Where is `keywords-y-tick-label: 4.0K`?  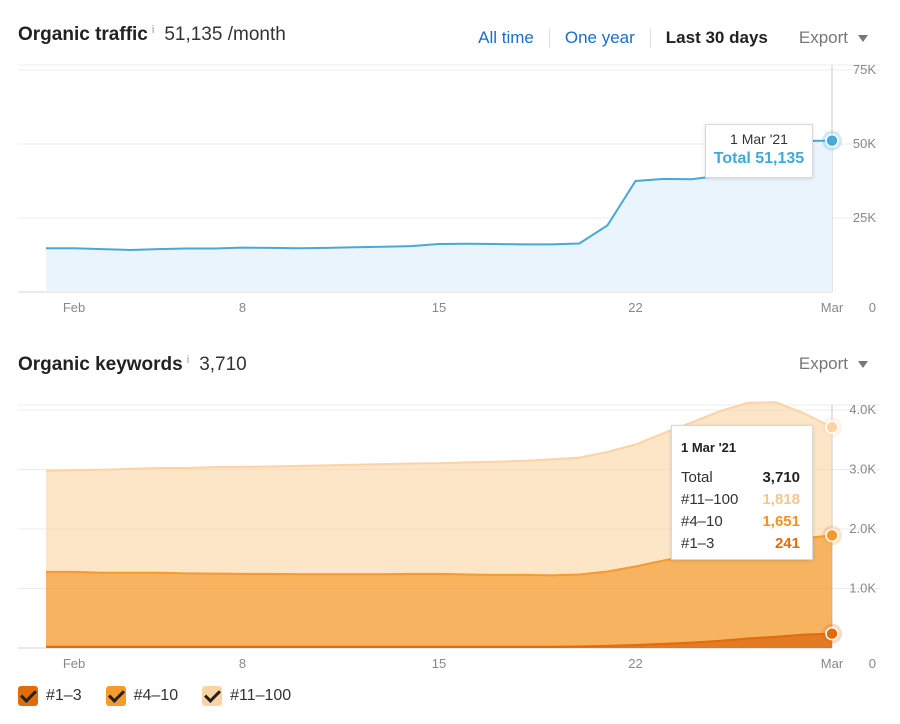
keywords-y-tick-label: 4.0K is located at coordinates (862, 409).